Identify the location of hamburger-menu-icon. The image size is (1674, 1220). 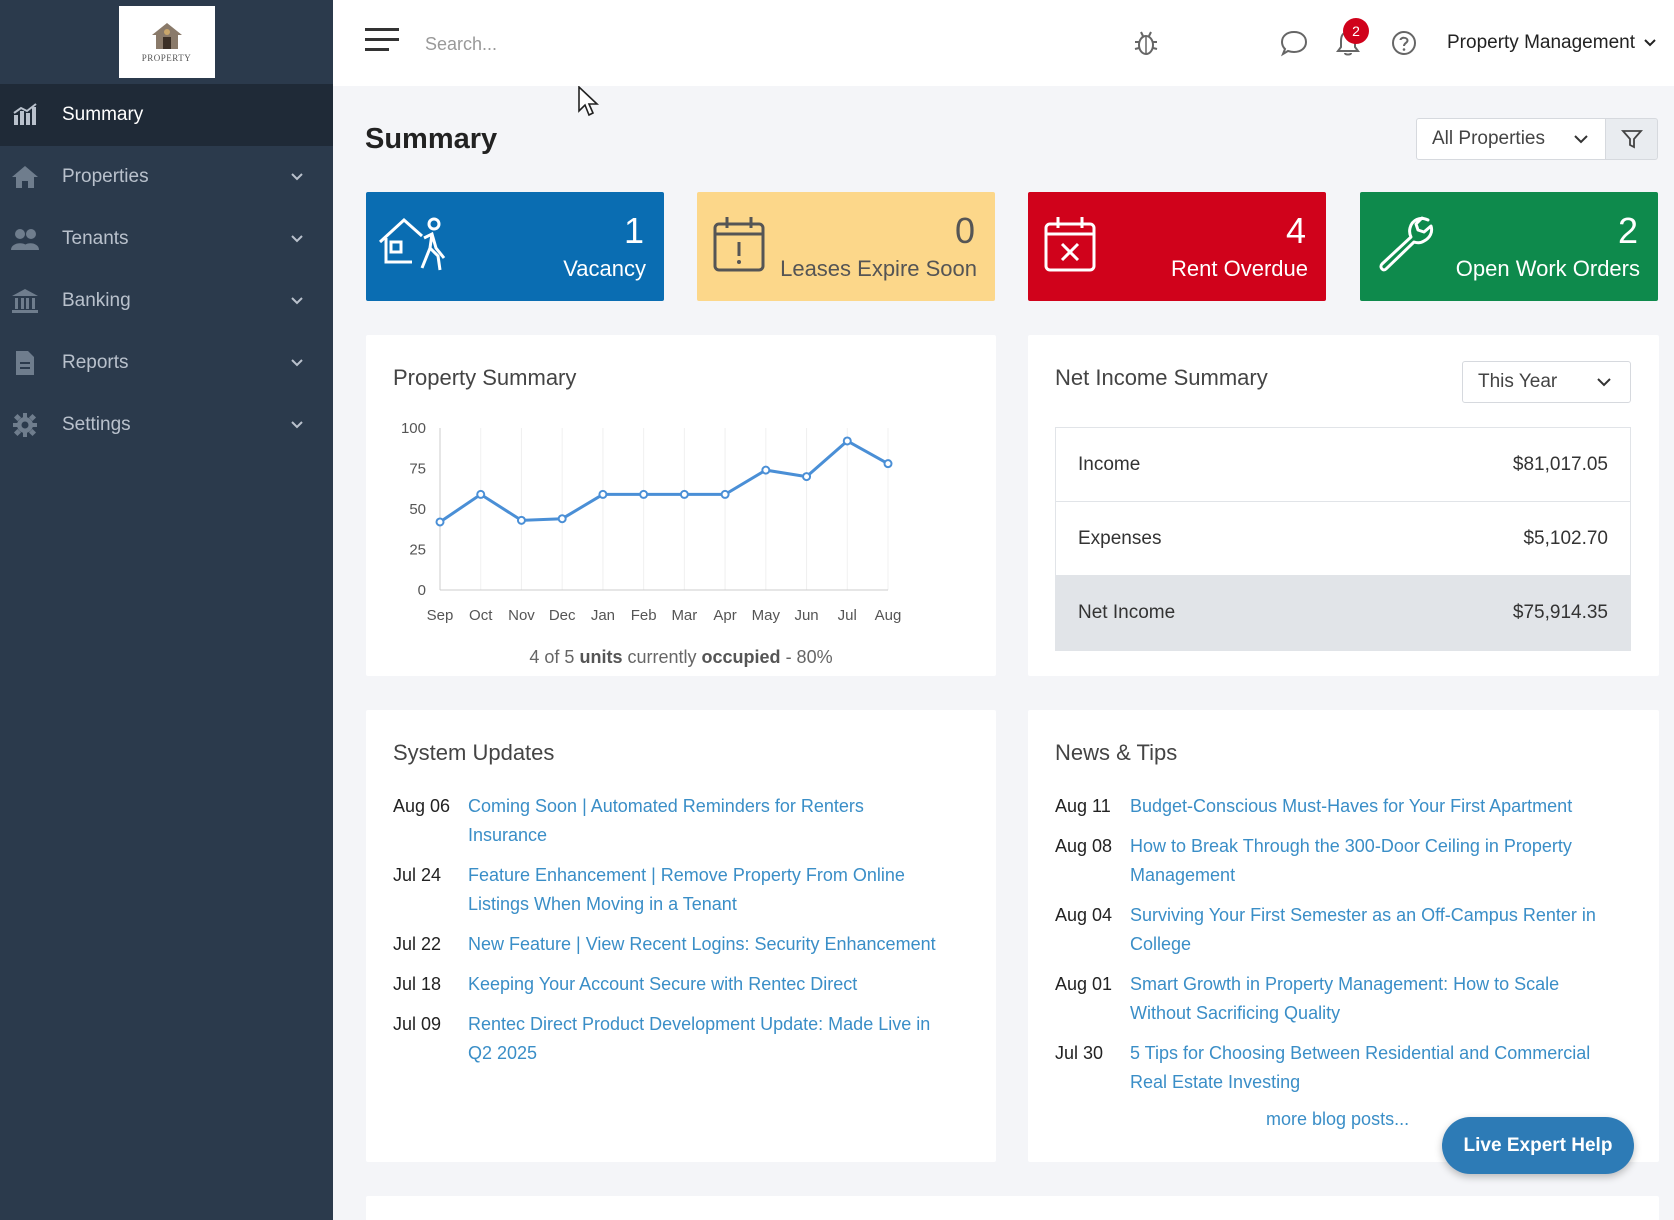
(382, 40).